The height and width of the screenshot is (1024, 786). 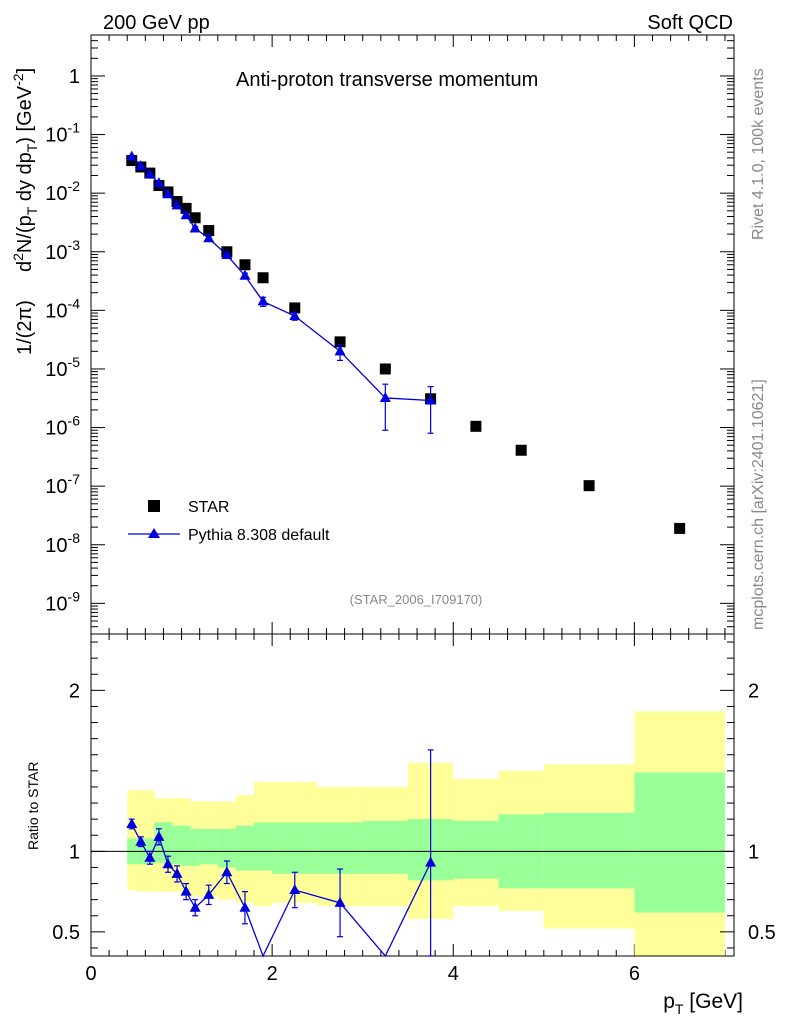 I want to click on legend: STAR Pythia 8.308 default, so click(x=229, y=521).